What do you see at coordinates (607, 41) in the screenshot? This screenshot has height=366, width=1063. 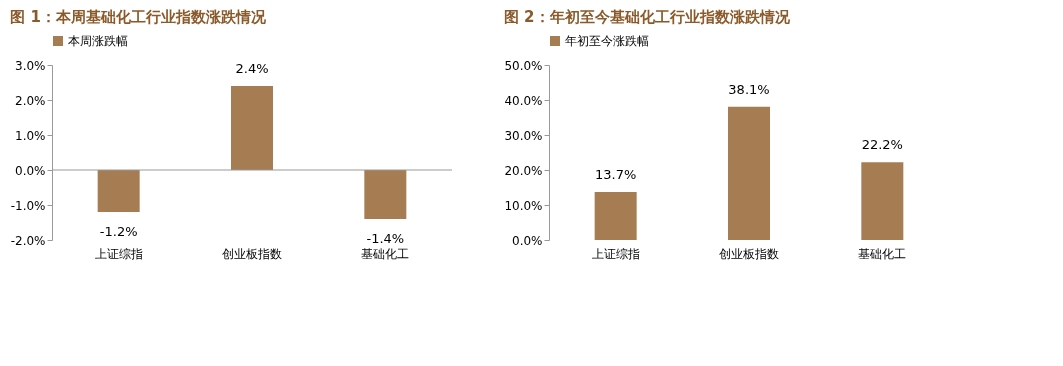 I see `legend-label: 年初至今涨跌幅` at bounding box center [607, 41].